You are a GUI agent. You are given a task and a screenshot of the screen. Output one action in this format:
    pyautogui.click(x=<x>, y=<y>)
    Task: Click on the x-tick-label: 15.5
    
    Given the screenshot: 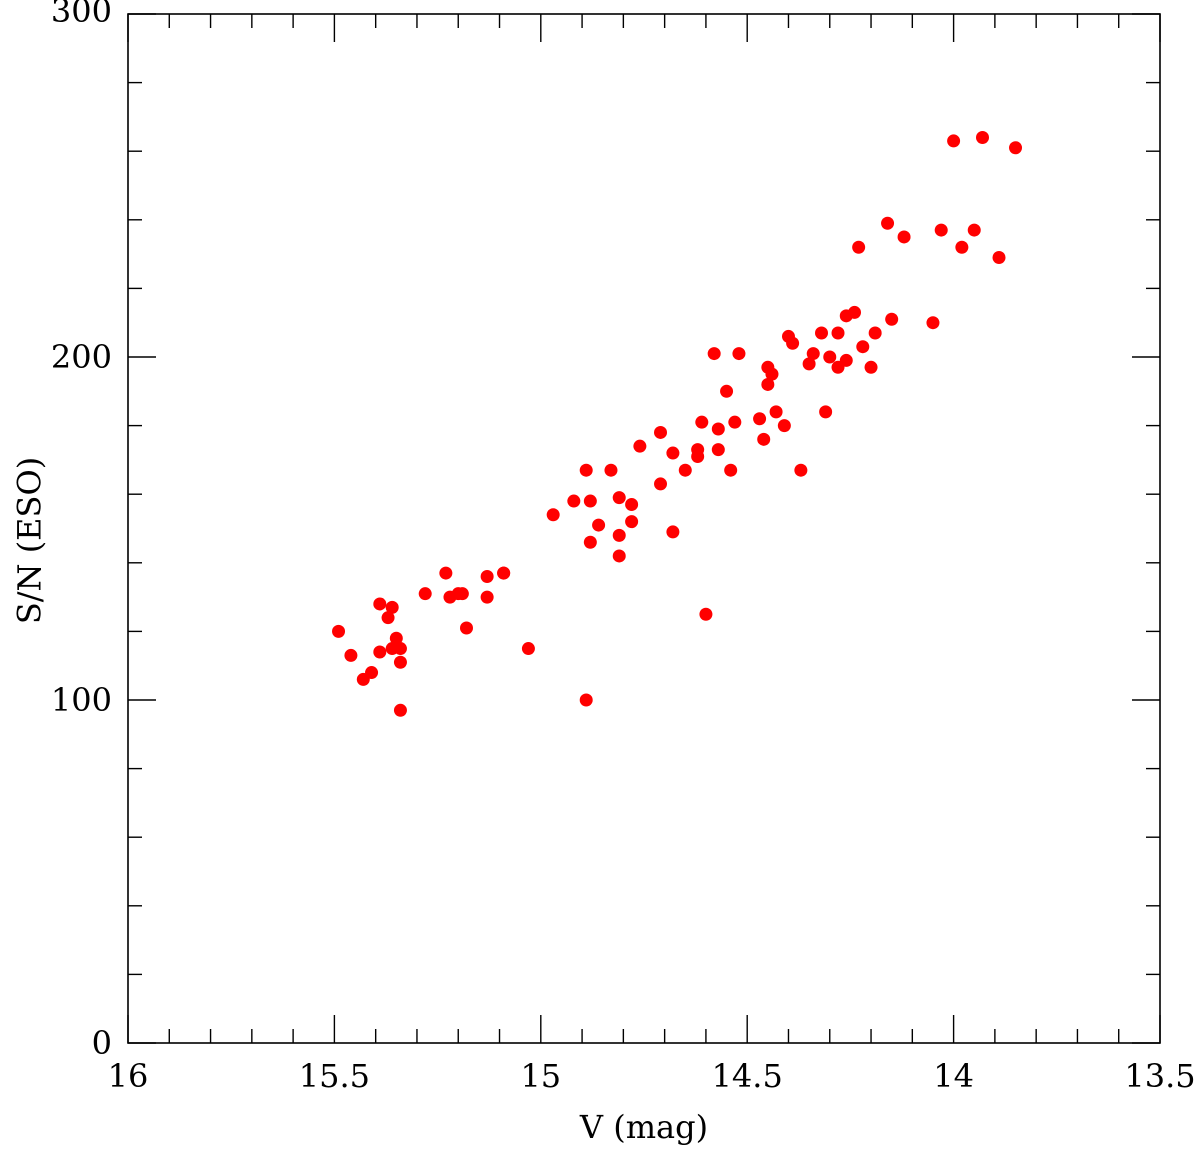 What is the action you would take?
    pyautogui.click(x=334, y=1076)
    